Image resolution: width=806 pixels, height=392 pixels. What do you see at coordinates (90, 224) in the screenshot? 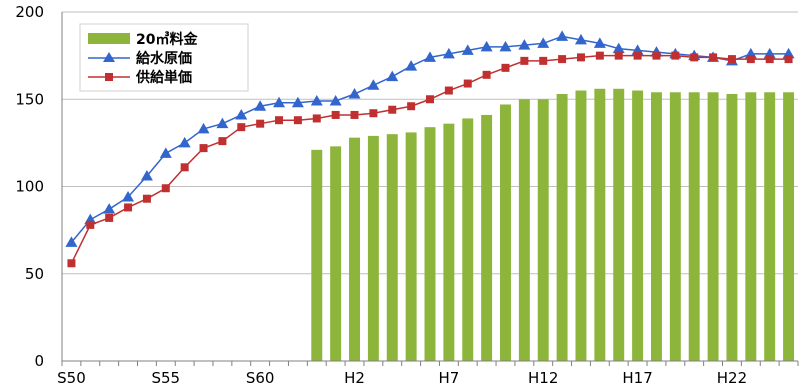
I see `point-price-S51` at bounding box center [90, 224].